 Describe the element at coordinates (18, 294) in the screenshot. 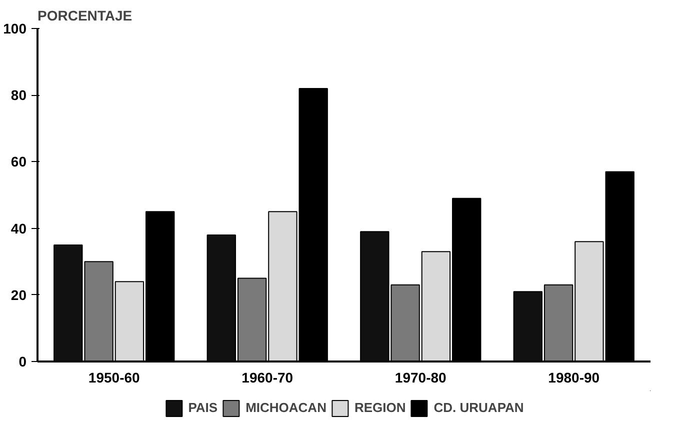

I see `y-tick-label: 20` at that location.